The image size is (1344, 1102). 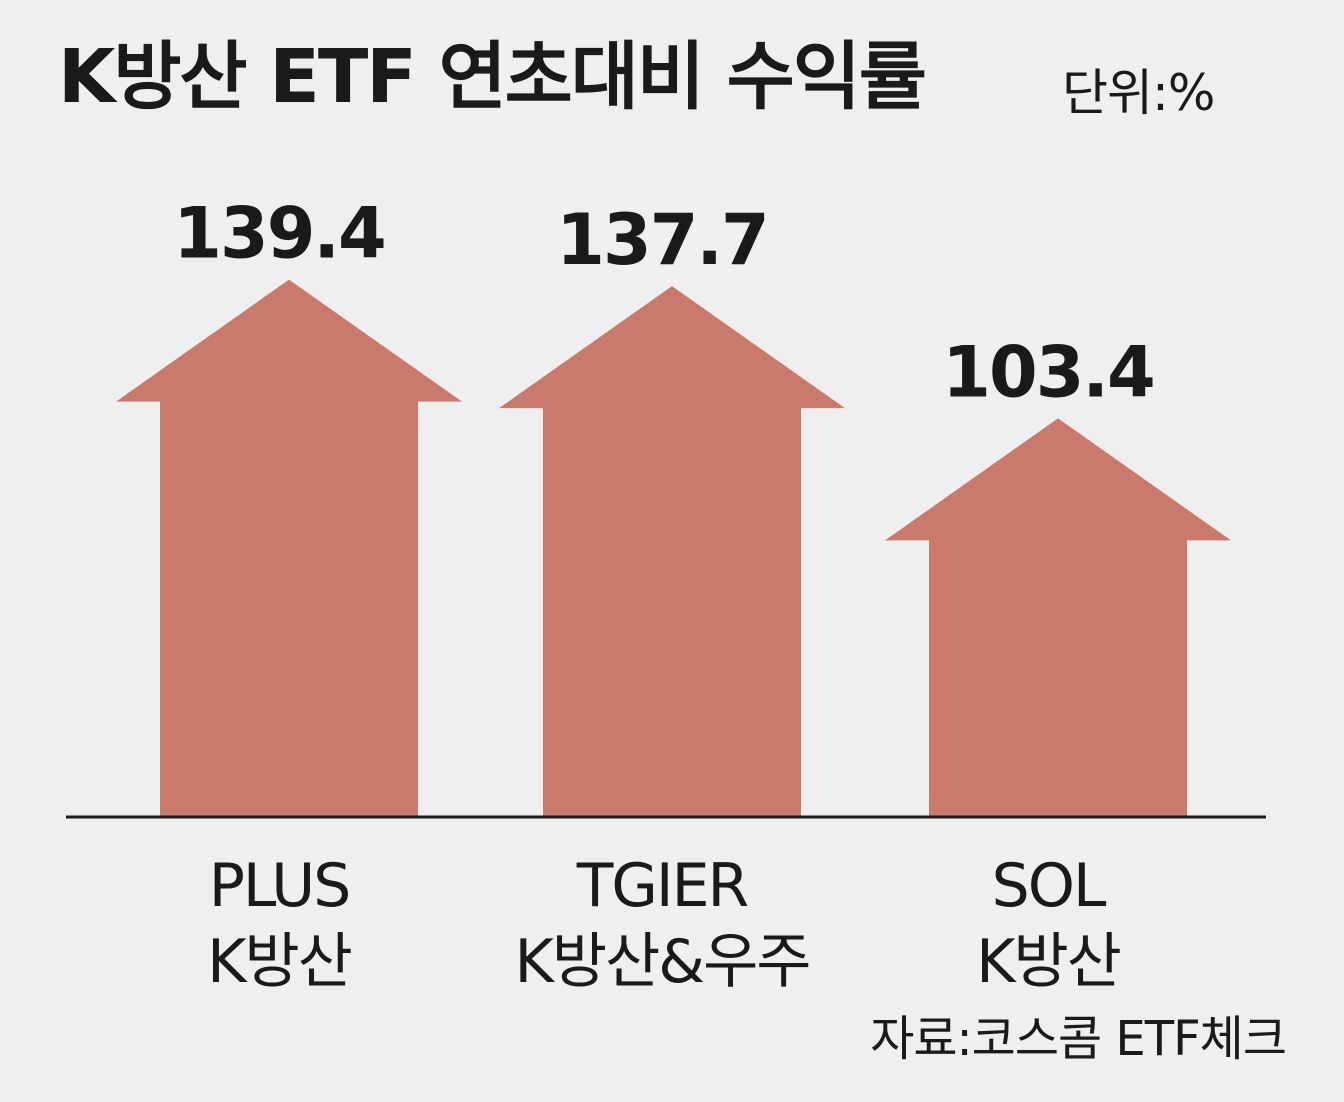 What do you see at coordinates (1078, 1039) in the screenshot?
I see `source-note: 자료:코스콤 ETF체크` at bounding box center [1078, 1039].